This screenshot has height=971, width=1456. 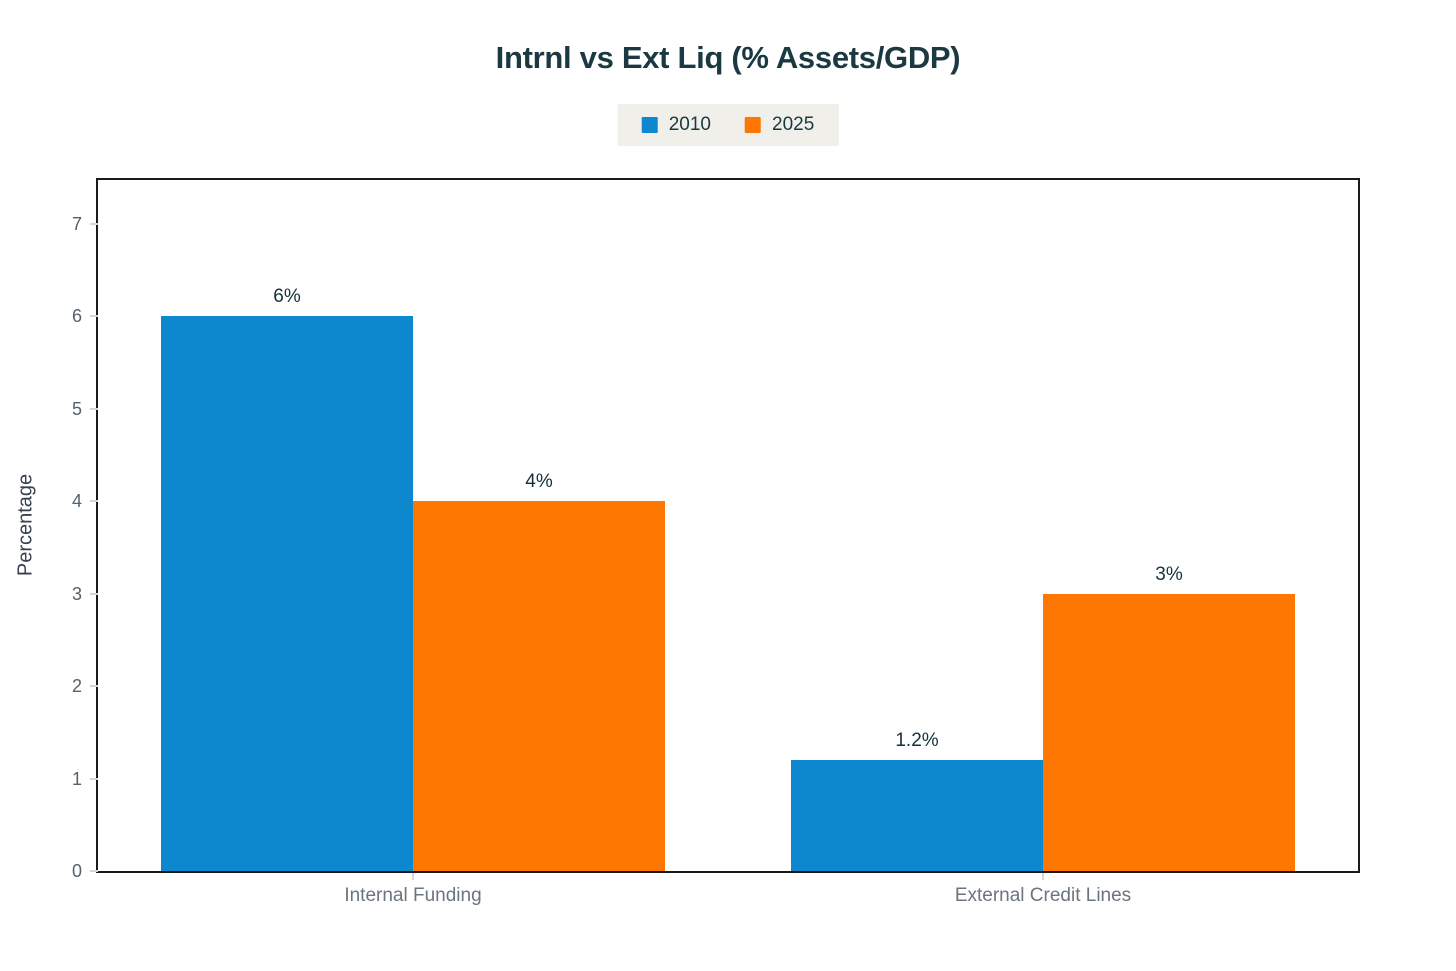 What do you see at coordinates (25, 525) in the screenshot?
I see `y-axis-title: Percentage` at bounding box center [25, 525].